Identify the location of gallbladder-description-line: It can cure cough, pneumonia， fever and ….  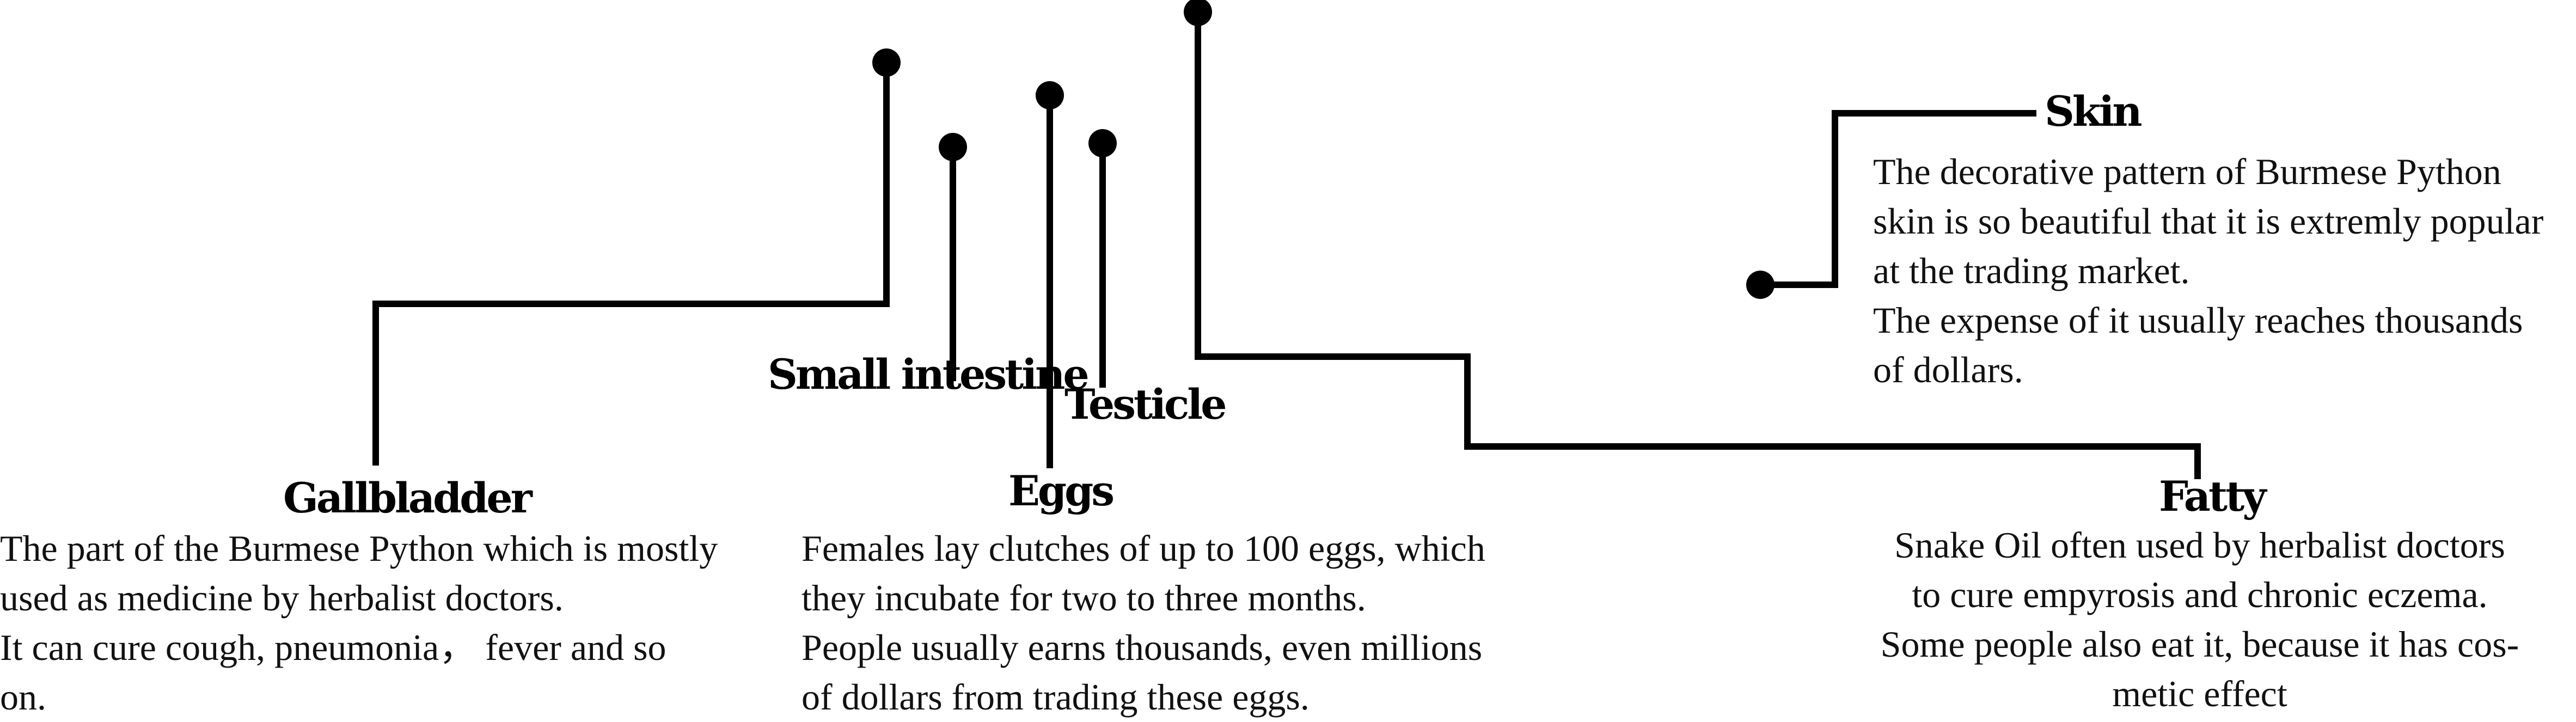
(333, 647).